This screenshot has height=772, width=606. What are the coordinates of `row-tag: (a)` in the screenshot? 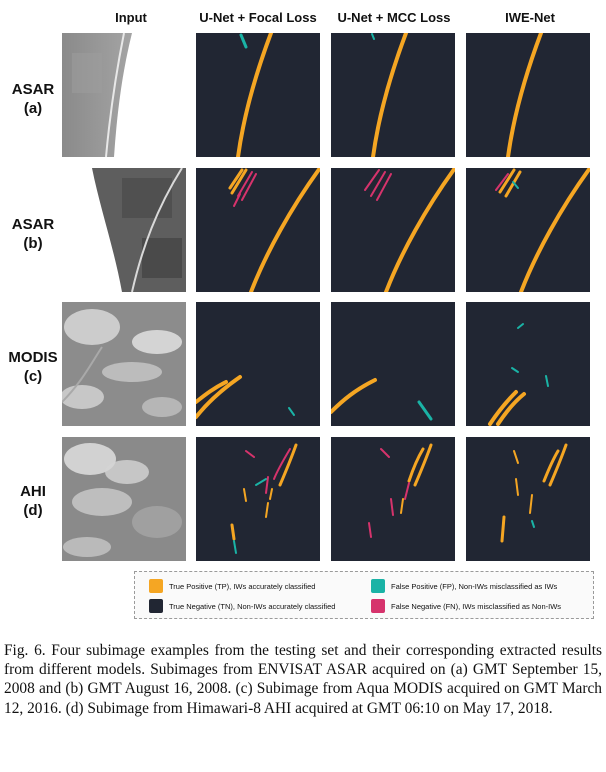 It's located at (33, 108).